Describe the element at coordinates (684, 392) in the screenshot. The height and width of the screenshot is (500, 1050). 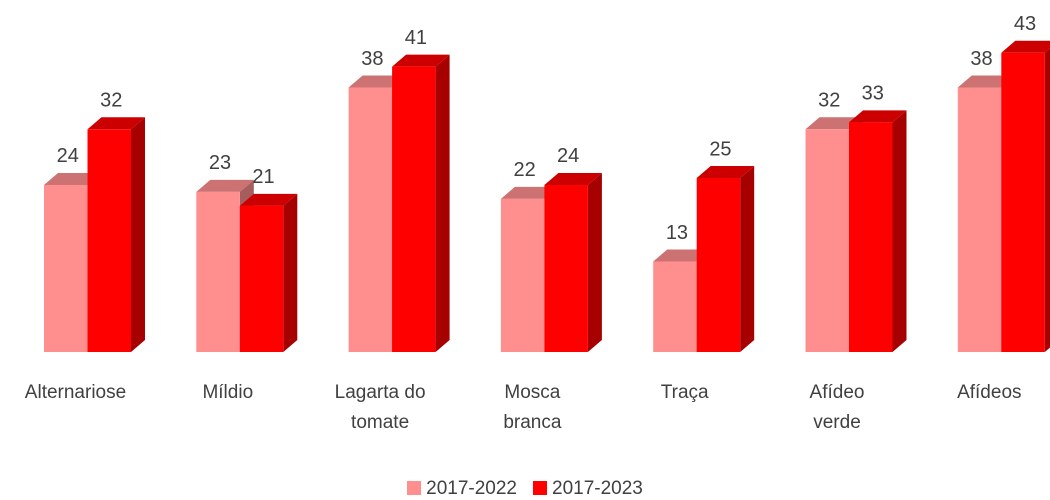
I see `x-tick-label: Traça` at that location.